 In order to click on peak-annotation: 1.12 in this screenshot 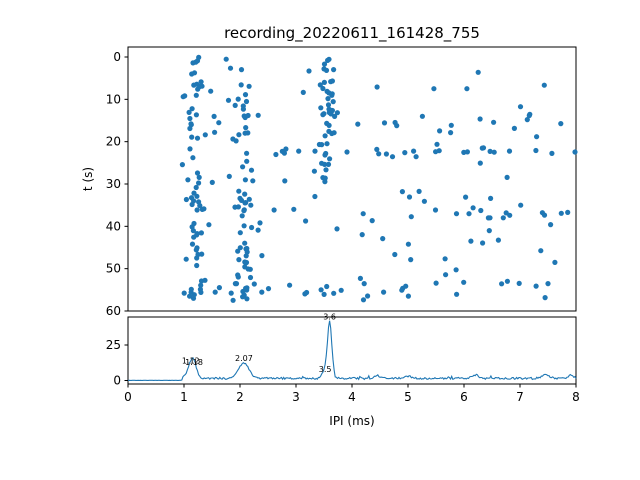, I will do `click(191, 361)`.